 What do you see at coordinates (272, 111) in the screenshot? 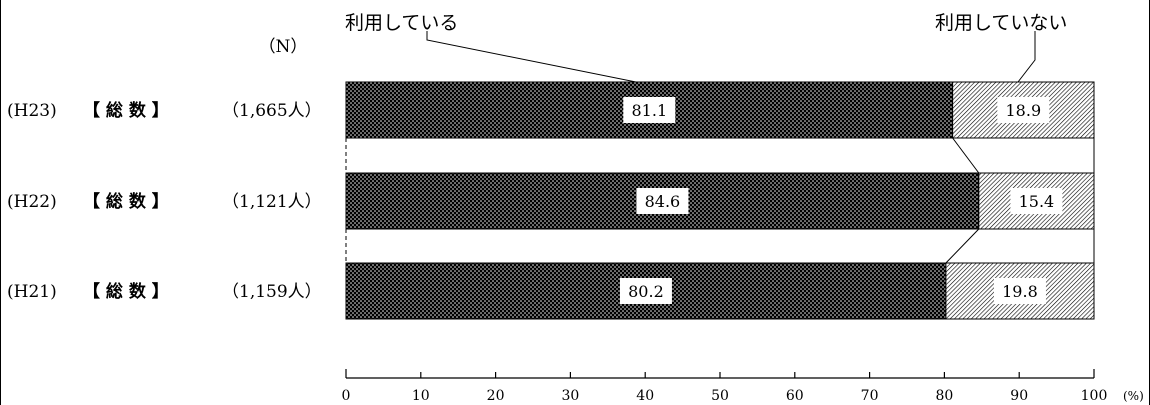
I see `row-n-0: （1,665人）` at bounding box center [272, 111].